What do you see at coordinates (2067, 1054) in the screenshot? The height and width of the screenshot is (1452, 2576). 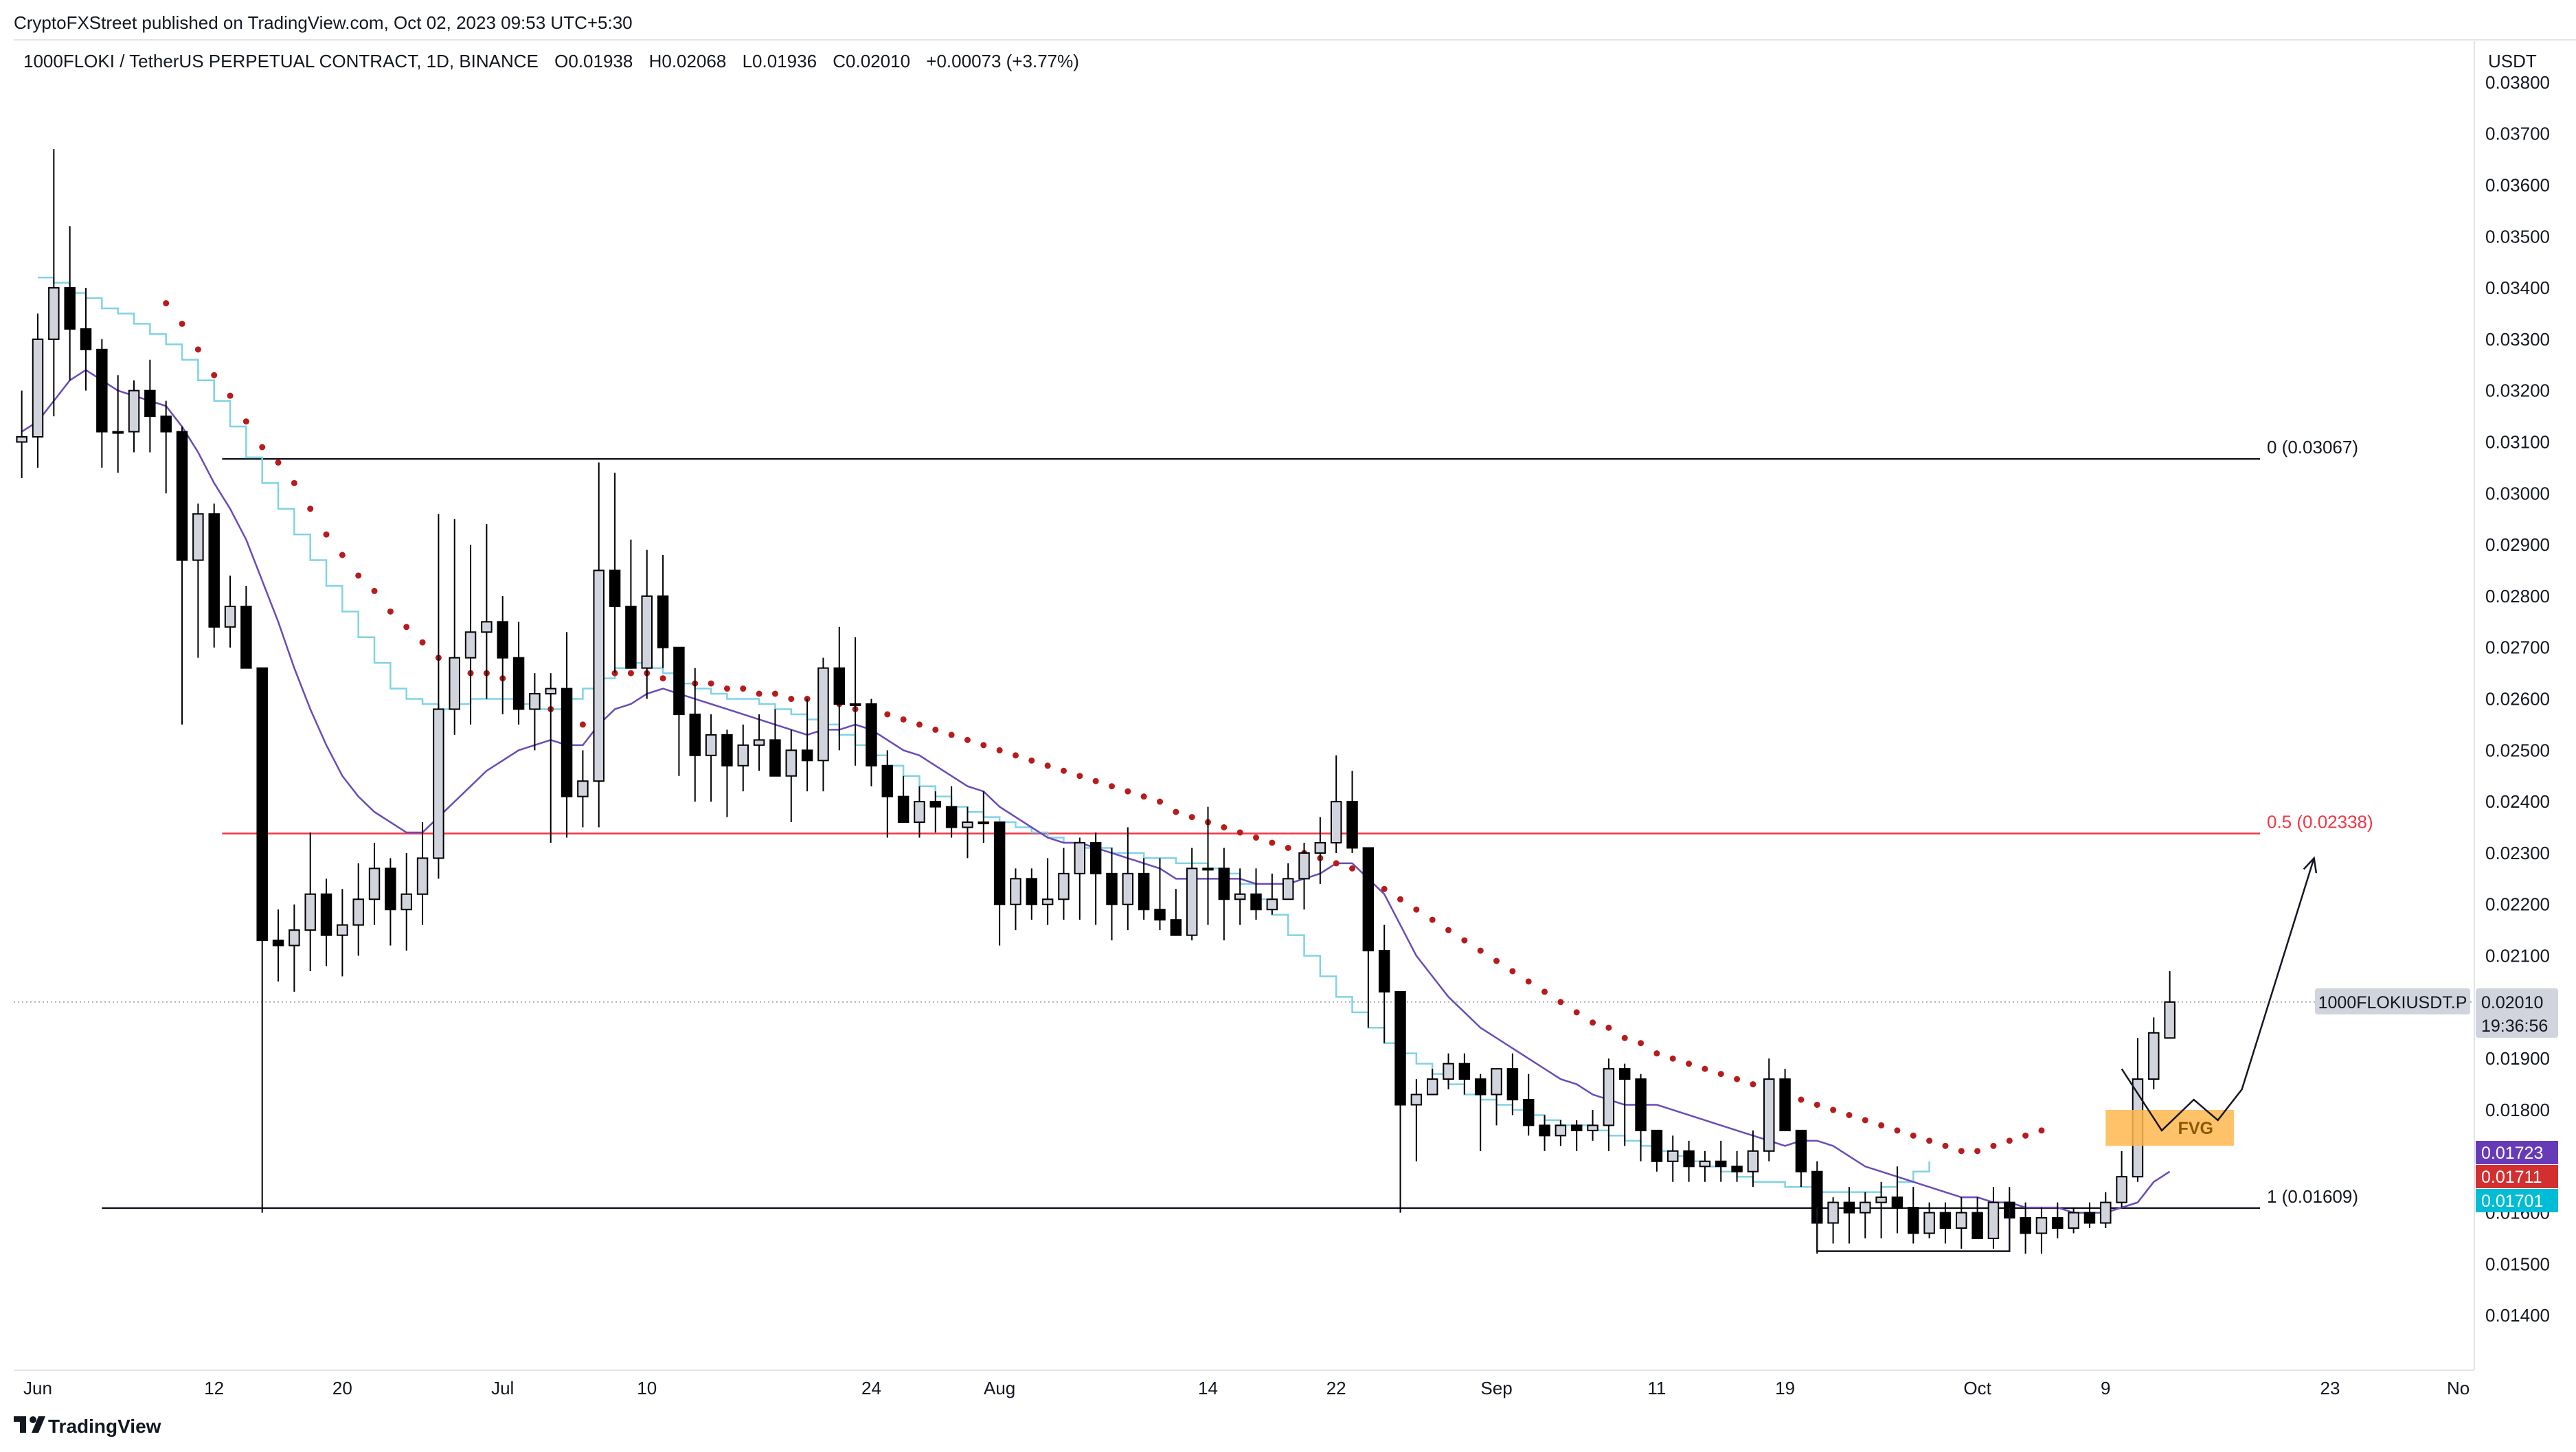 I see `drawings: FVG` at bounding box center [2067, 1054].